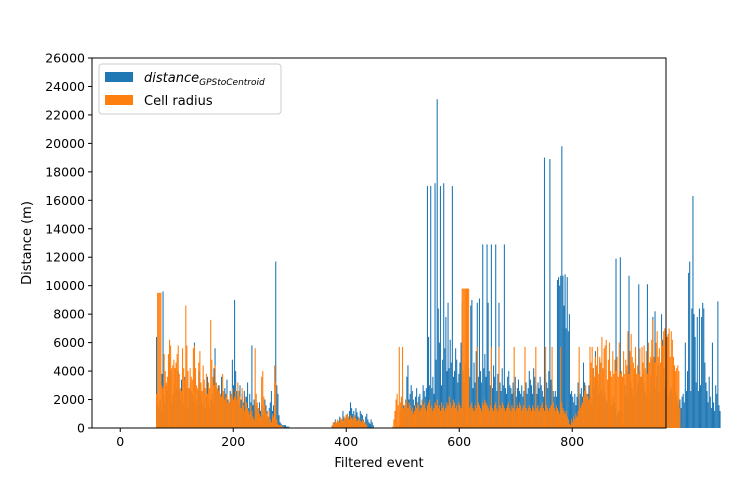 The height and width of the screenshot is (480, 740). I want to click on y-tick-label: 6000, so click(69, 342).